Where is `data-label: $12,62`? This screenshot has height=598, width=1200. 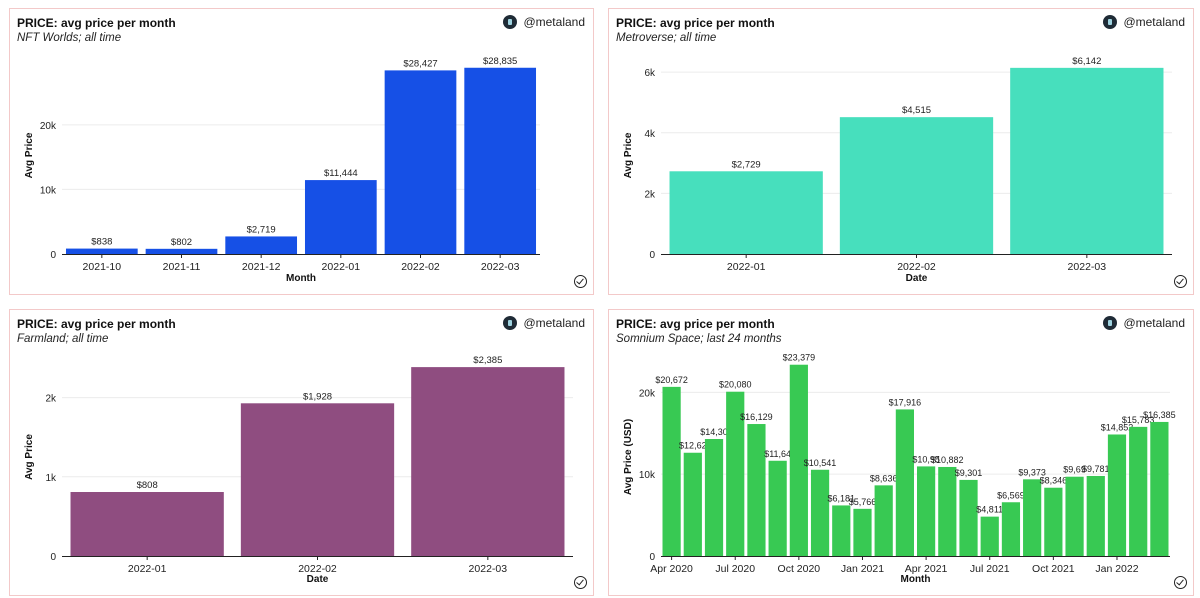 data-label: $12,62 is located at coordinates (693, 446).